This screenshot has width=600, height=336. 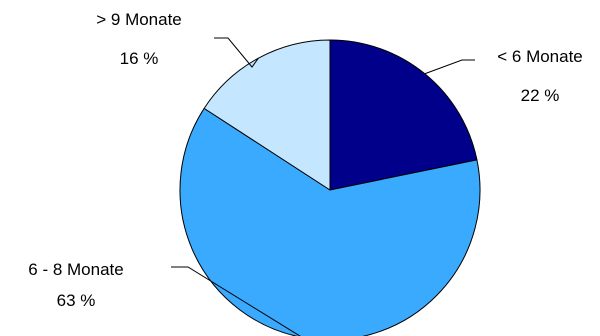 I want to click on leader-line-slice-gt9, so click(x=236, y=52).